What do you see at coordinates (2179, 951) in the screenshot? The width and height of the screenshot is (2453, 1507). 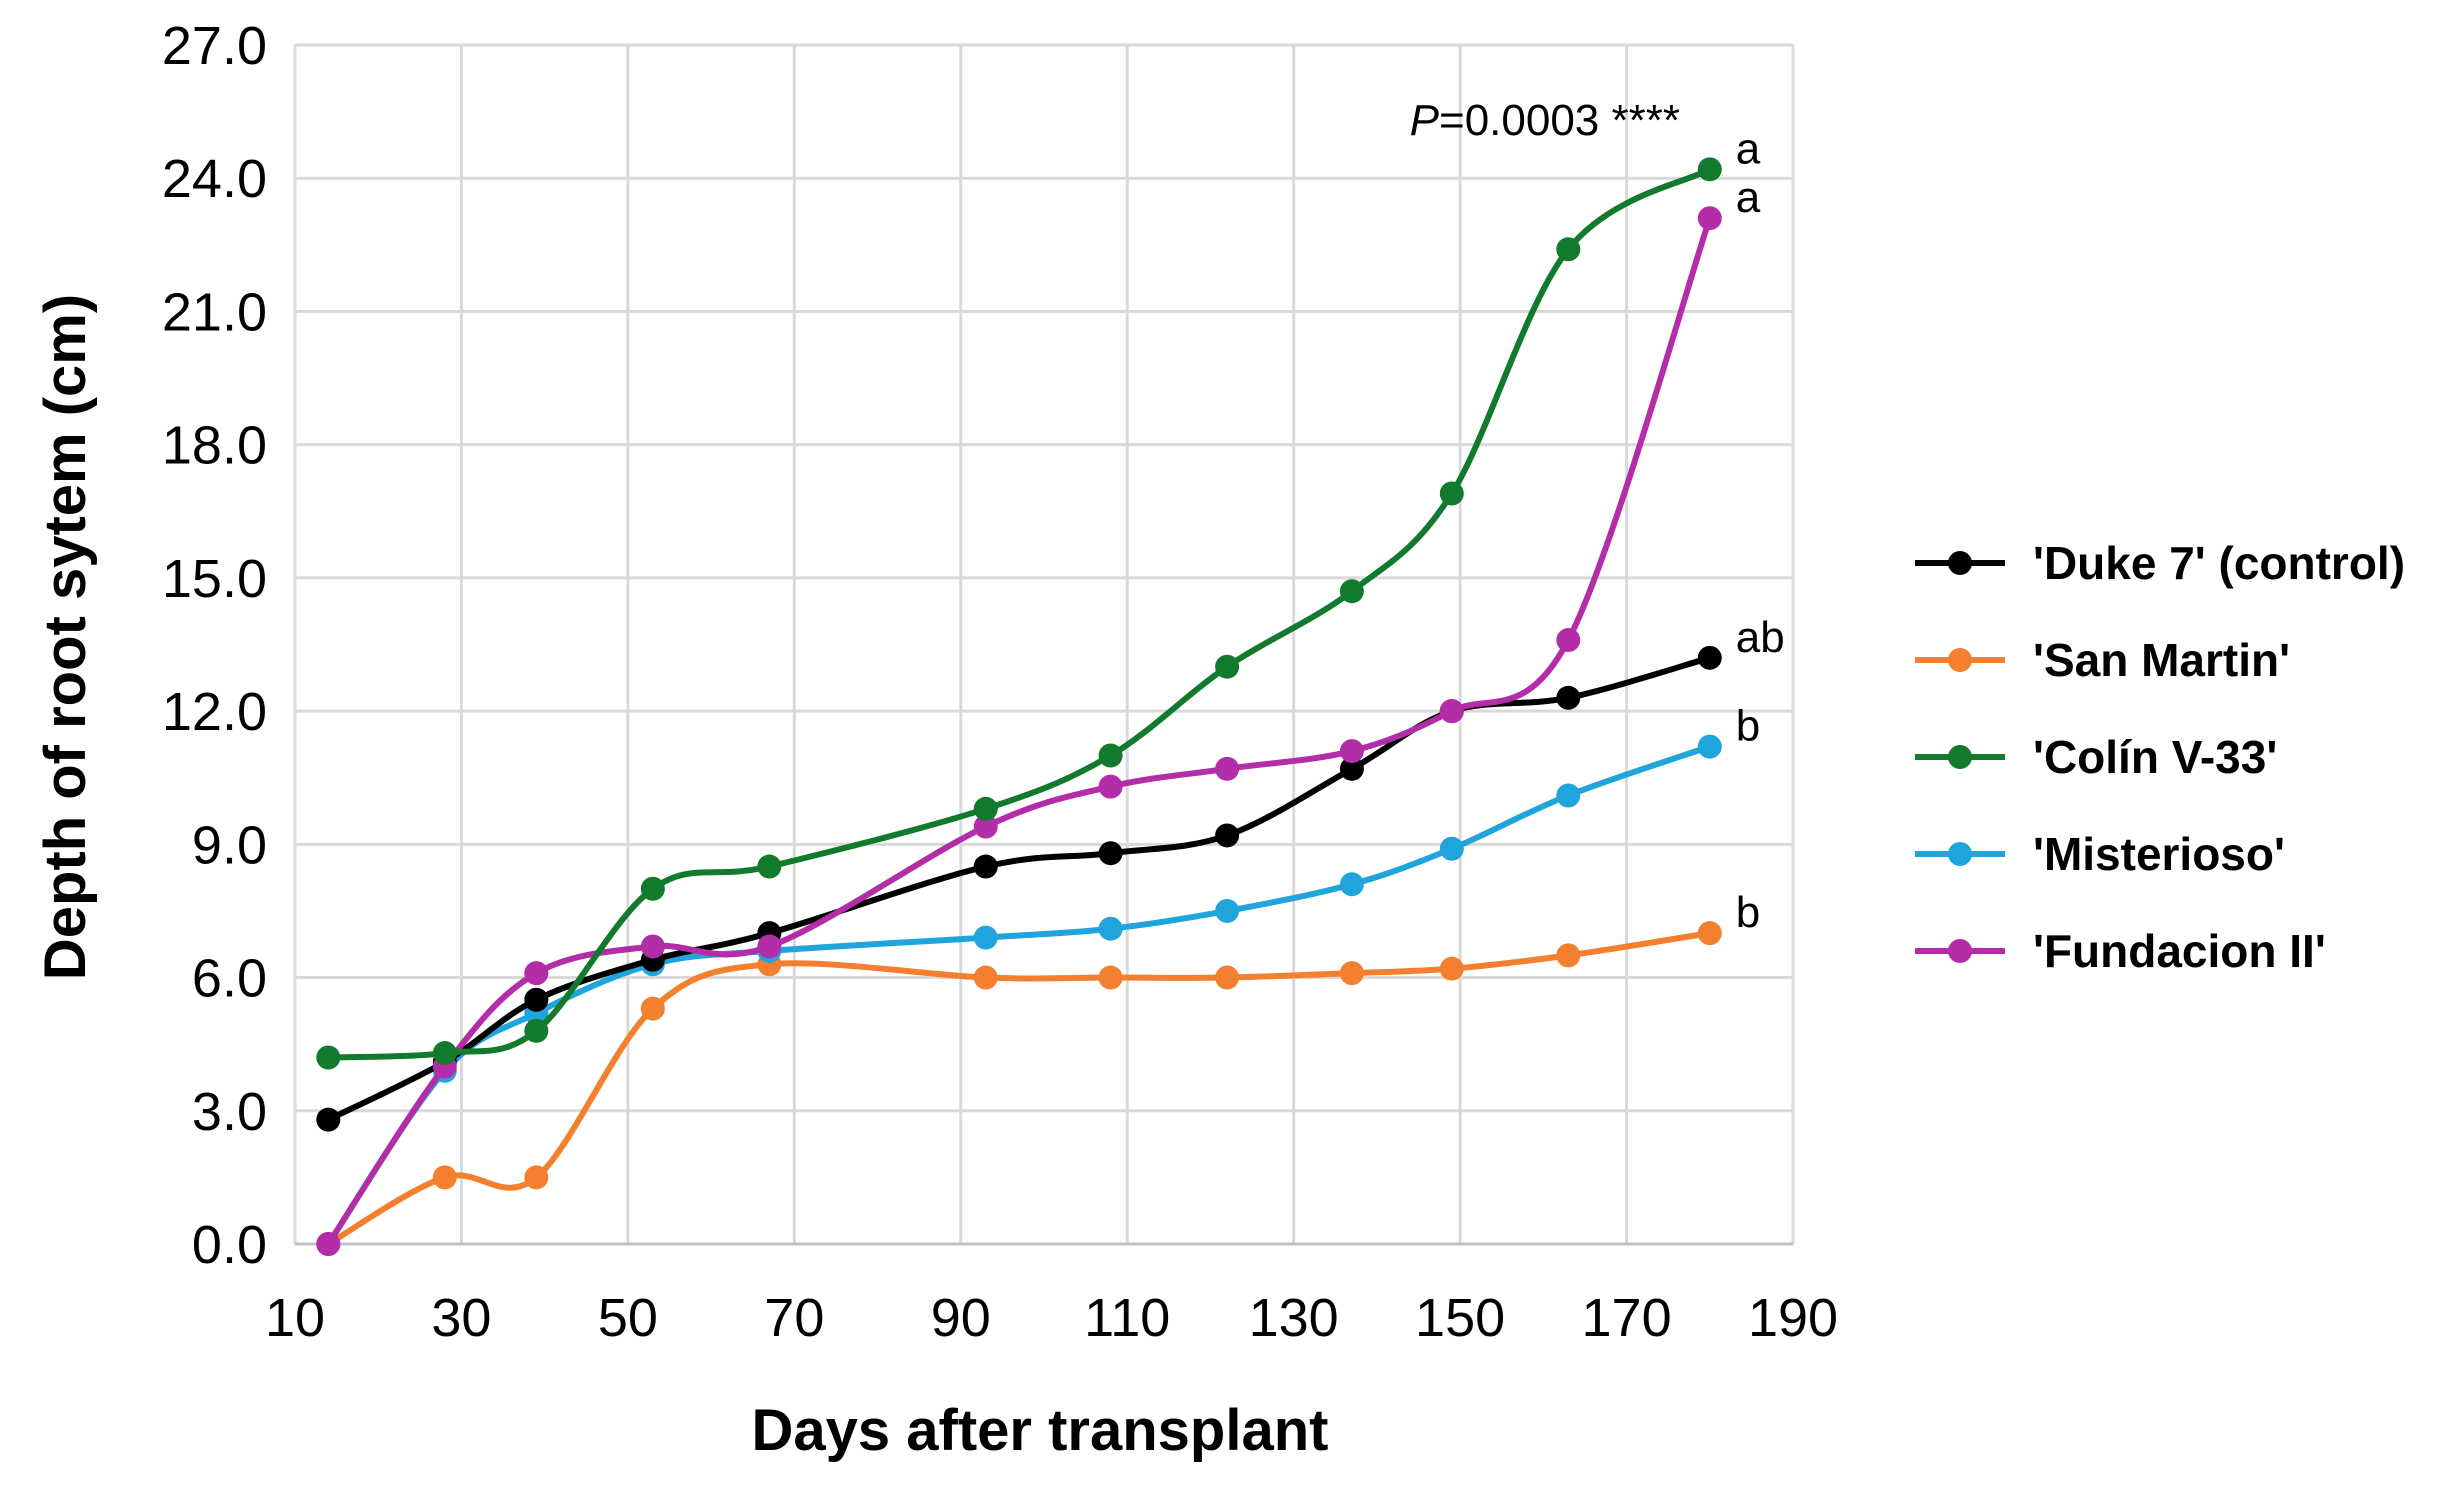 I see `legend-label: 'Fundacion II'` at bounding box center [2179, 951].